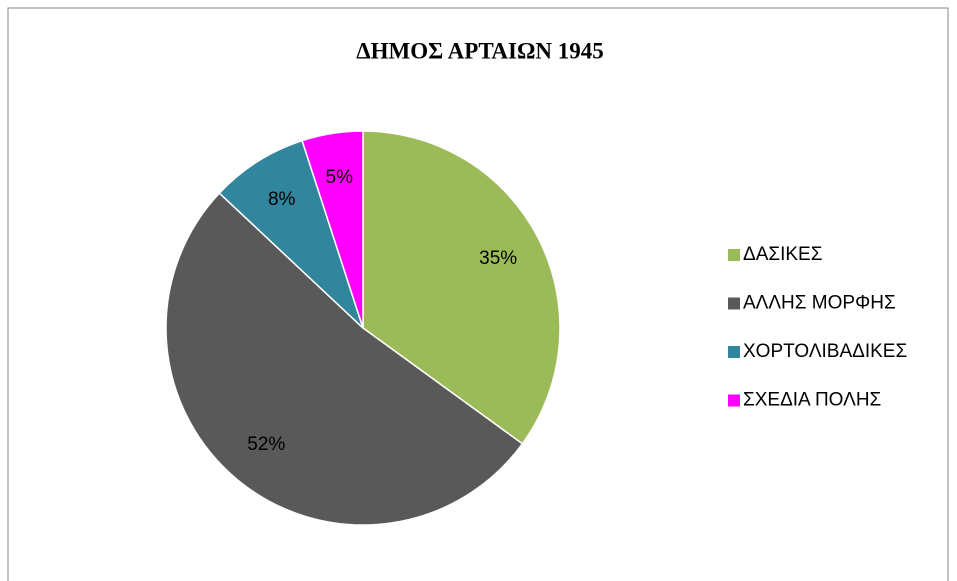 The image size is (957, 581). What do you see at coordinates (825, 351) in the screenshot?
I see `legend-label: ΧΟΡΤΟΛΙΒΑΔΙΚΕΣ` at bounding box center [825, 351].